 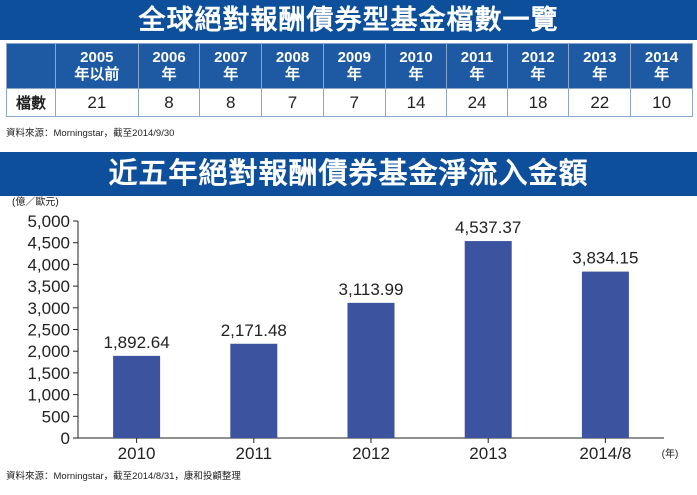 What do you see at coordinates (137, 453) in the screenshot?
I see `x-tick-label: 2010` at bounding box center [137, 453].